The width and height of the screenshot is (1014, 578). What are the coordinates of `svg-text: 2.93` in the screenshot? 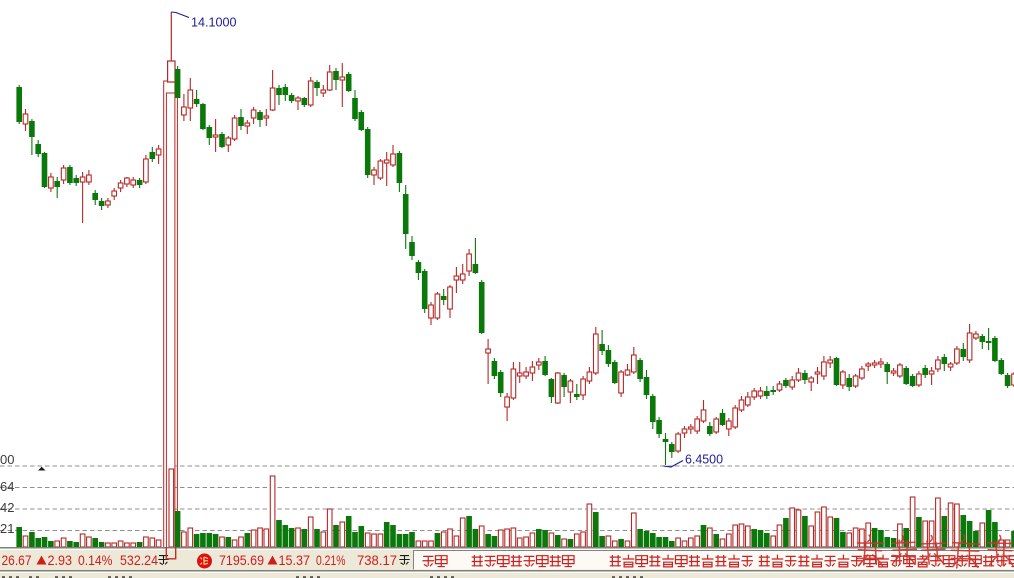 It's located at (60, 560).